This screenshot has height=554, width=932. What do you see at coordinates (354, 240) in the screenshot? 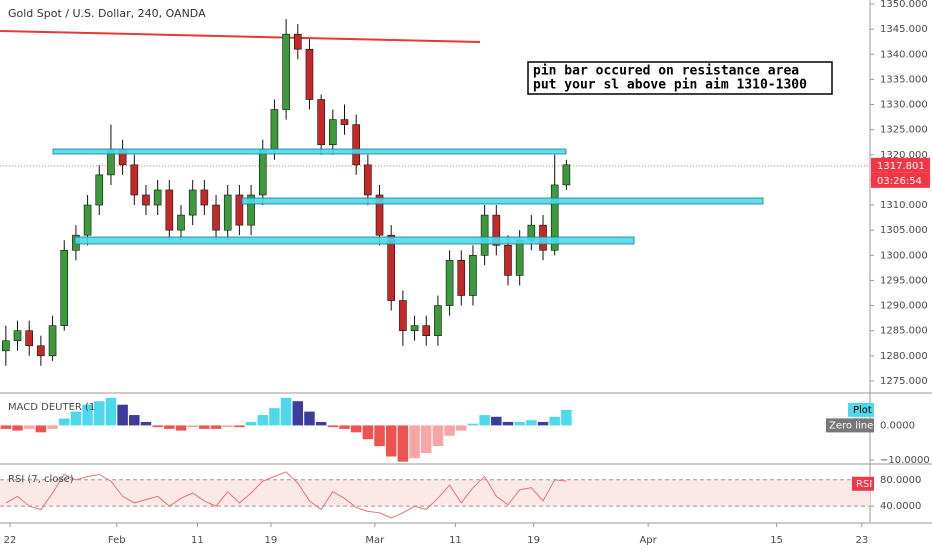
I see `support-zone` at bounding box center [354, 240].